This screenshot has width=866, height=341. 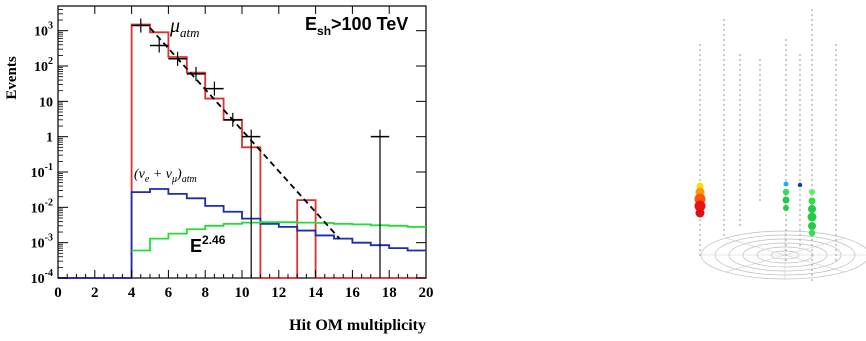 What do you see at coordinates (316, 293) in the screenshot?
I see `x-tick-label: 14` at bounding box center [316, 293].